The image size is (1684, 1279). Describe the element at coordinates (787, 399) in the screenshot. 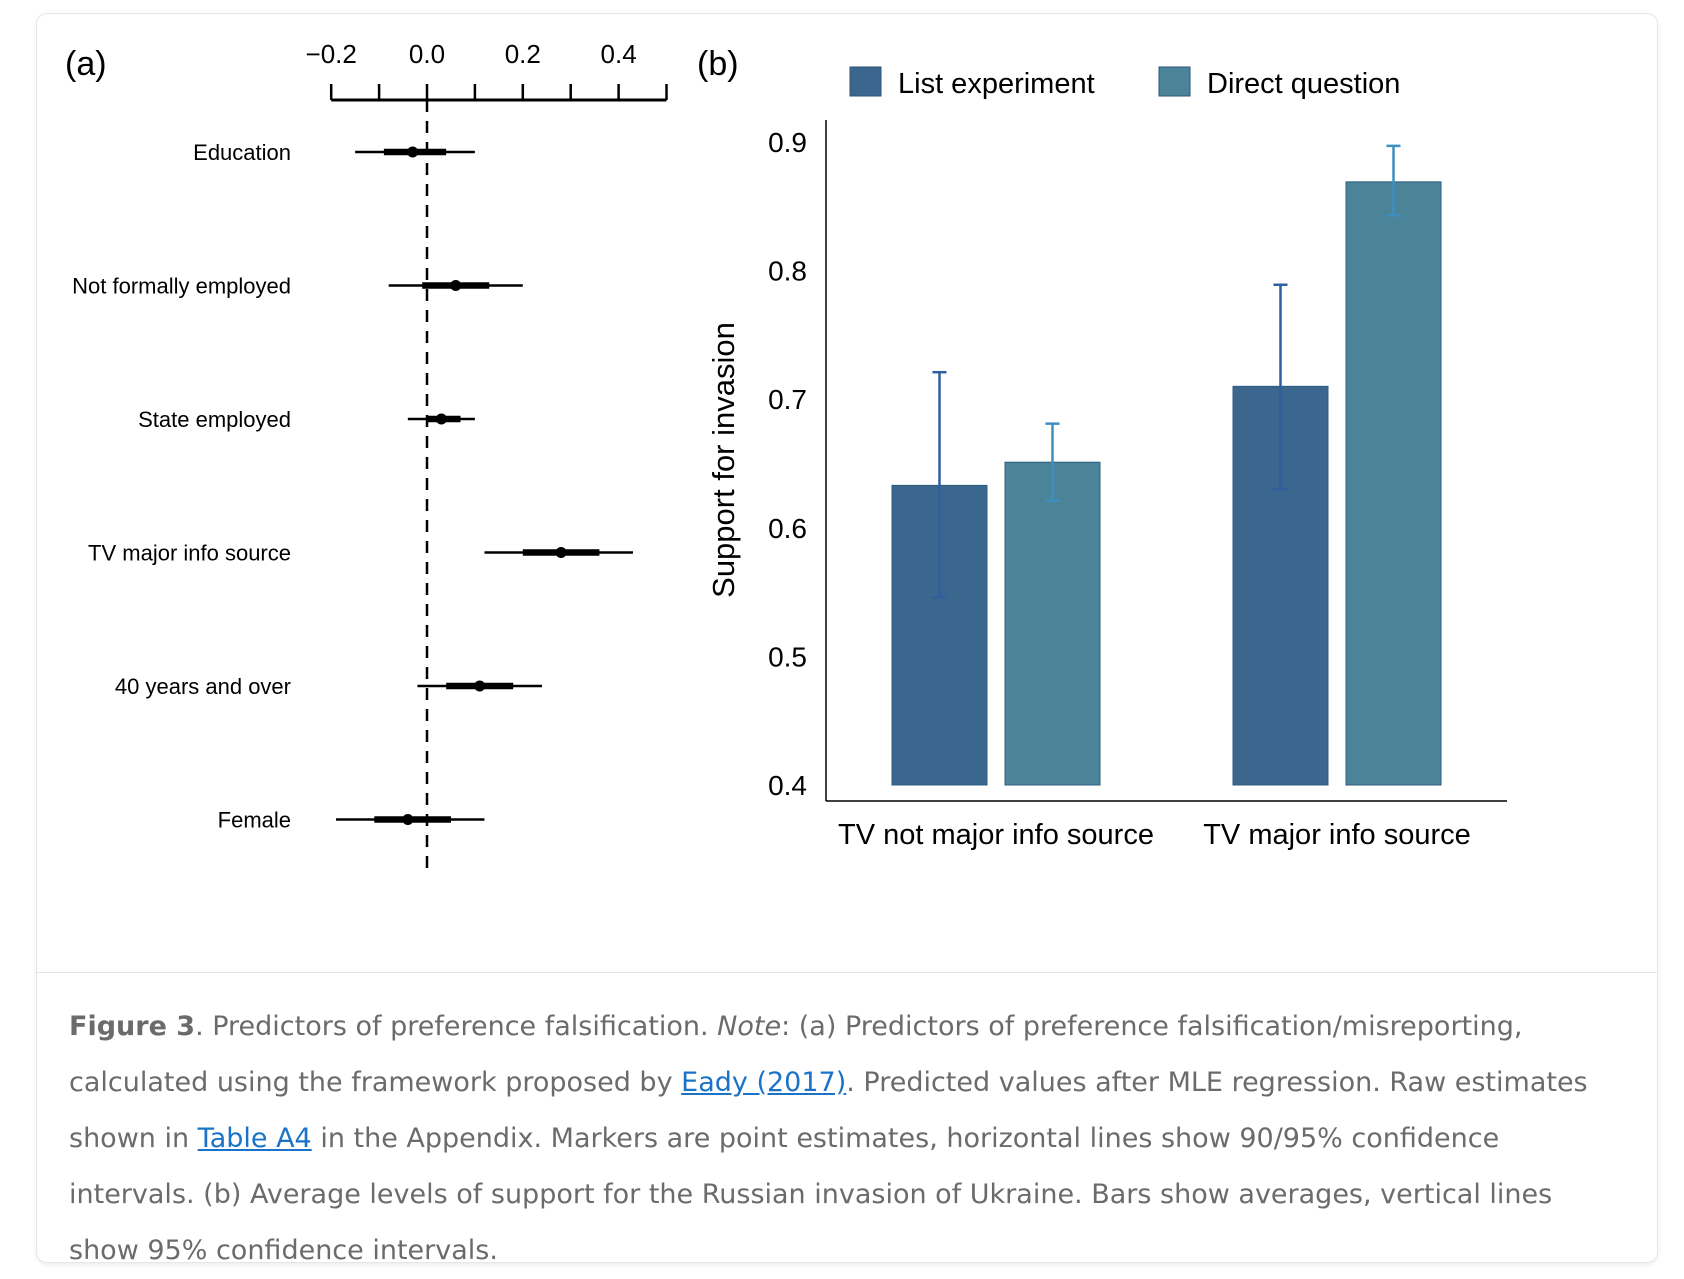

I see `panel-b-y-tick-label: 0.7` at that location.